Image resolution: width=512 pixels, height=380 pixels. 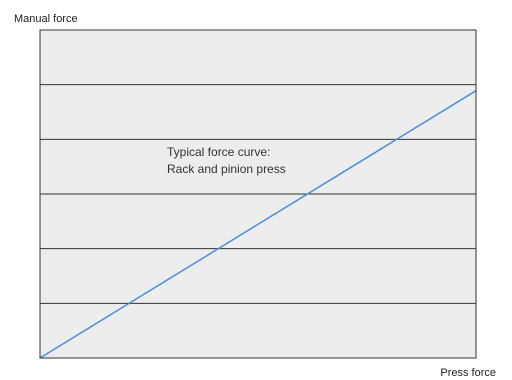 I want to click on annotation-line-2: Rack and pinion press, so click(x=226, y=169).